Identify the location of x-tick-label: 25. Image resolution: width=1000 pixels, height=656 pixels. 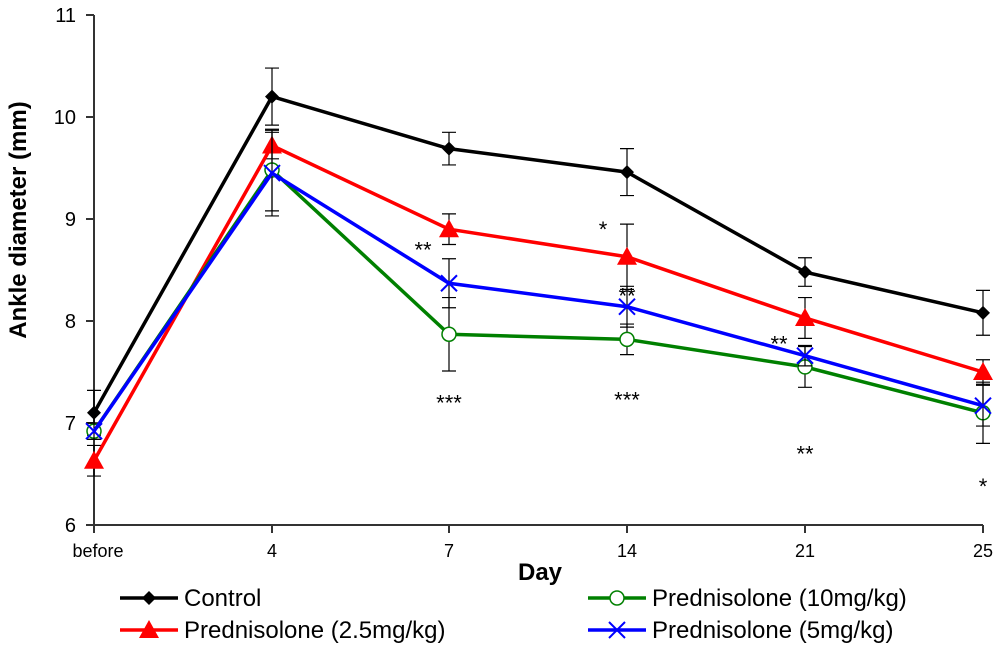
(983, 551).